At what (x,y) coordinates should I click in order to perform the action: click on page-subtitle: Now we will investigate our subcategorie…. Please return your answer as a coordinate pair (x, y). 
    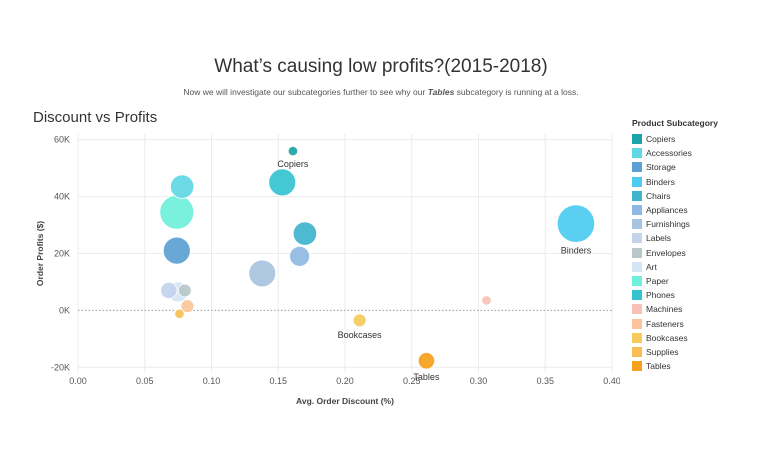
    Looking at the image, I should click on (381, 92).